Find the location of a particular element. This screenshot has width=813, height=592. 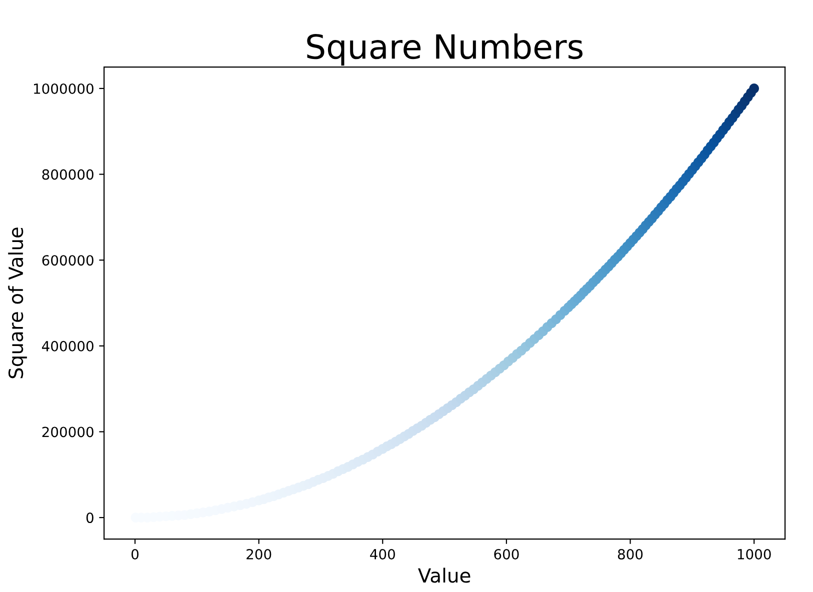

x-tick-label: 200 is located at coordinates (259, 554).